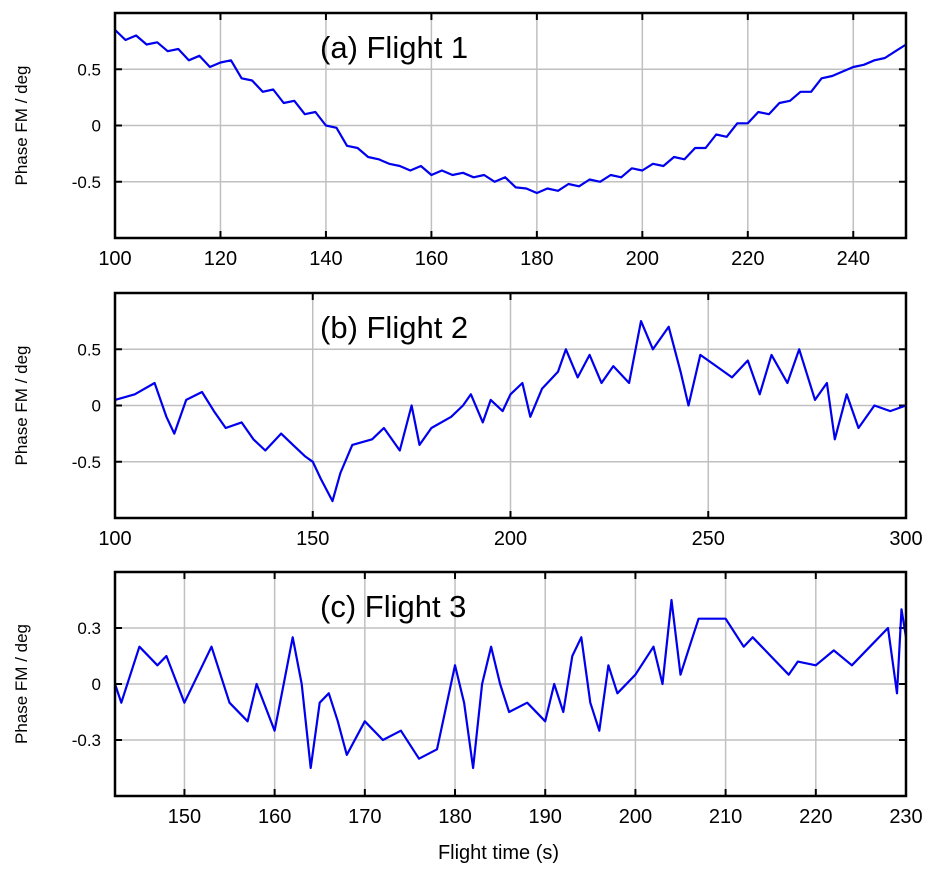 The width and height of the screenshot is (938, 875). Describe the element at coordinates (220, 259) in the screenshot. I see `x-tick-label: 120` at that location.